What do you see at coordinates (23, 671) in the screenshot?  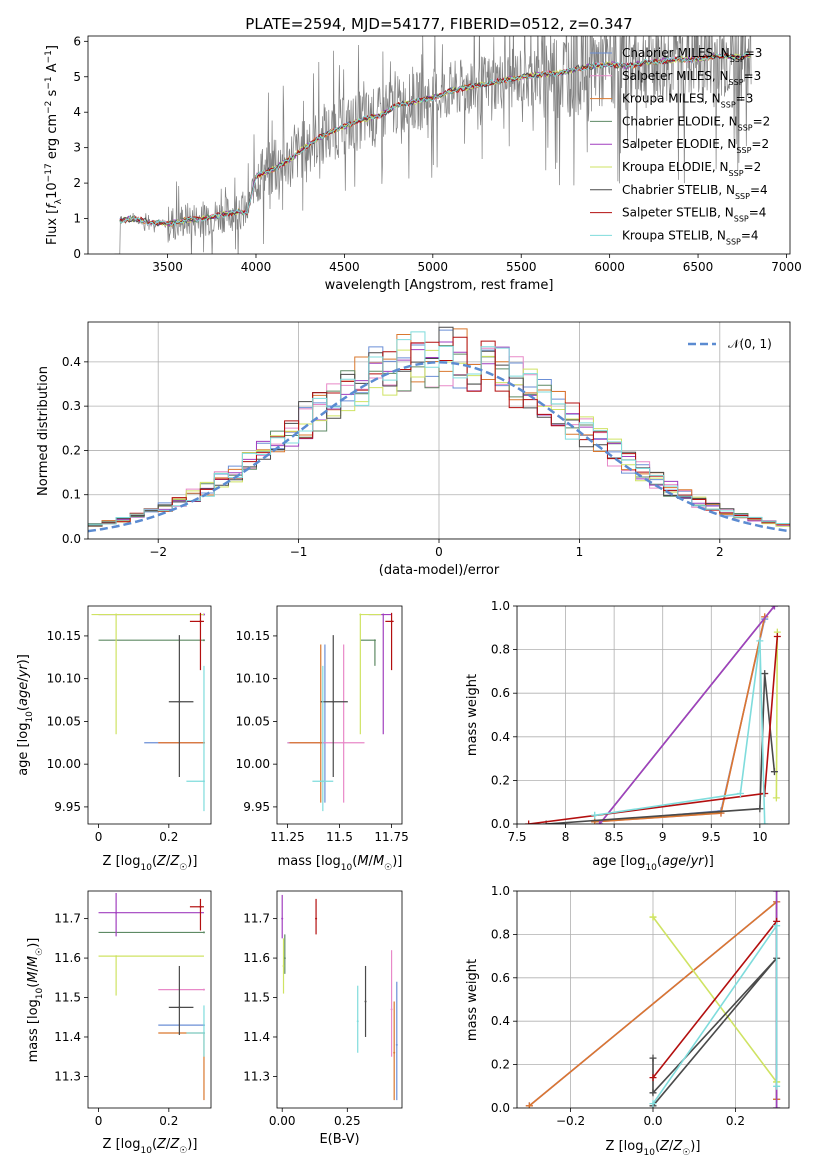 I see `label-part: yr` at bounding box center [23, 671].